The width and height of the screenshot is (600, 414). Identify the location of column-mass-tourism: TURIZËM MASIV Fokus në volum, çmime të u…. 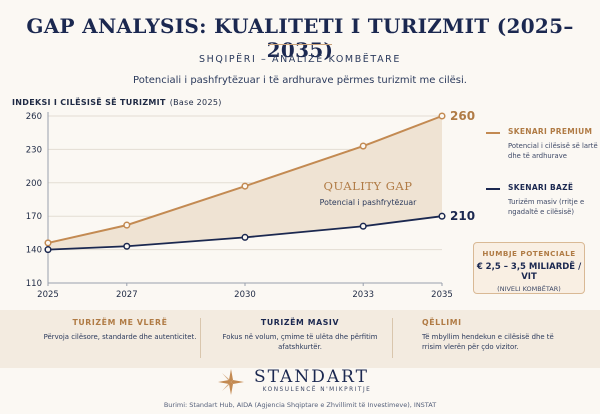
(300, 335).